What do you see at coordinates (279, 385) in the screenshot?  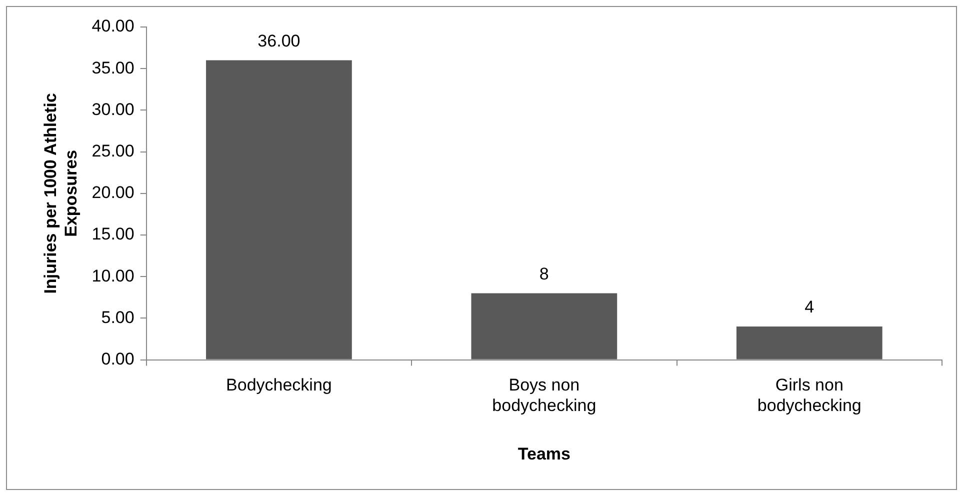 I see `x-tick-label: Bodychecking` at bounding box center [279, 385].